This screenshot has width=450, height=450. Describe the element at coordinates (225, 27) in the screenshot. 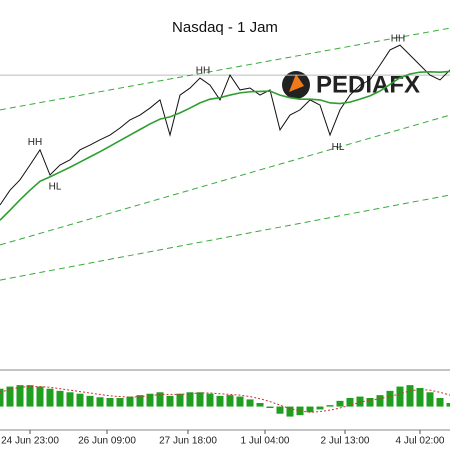

I see `chart-title: Nasdaq - 1 Jam` at that location.